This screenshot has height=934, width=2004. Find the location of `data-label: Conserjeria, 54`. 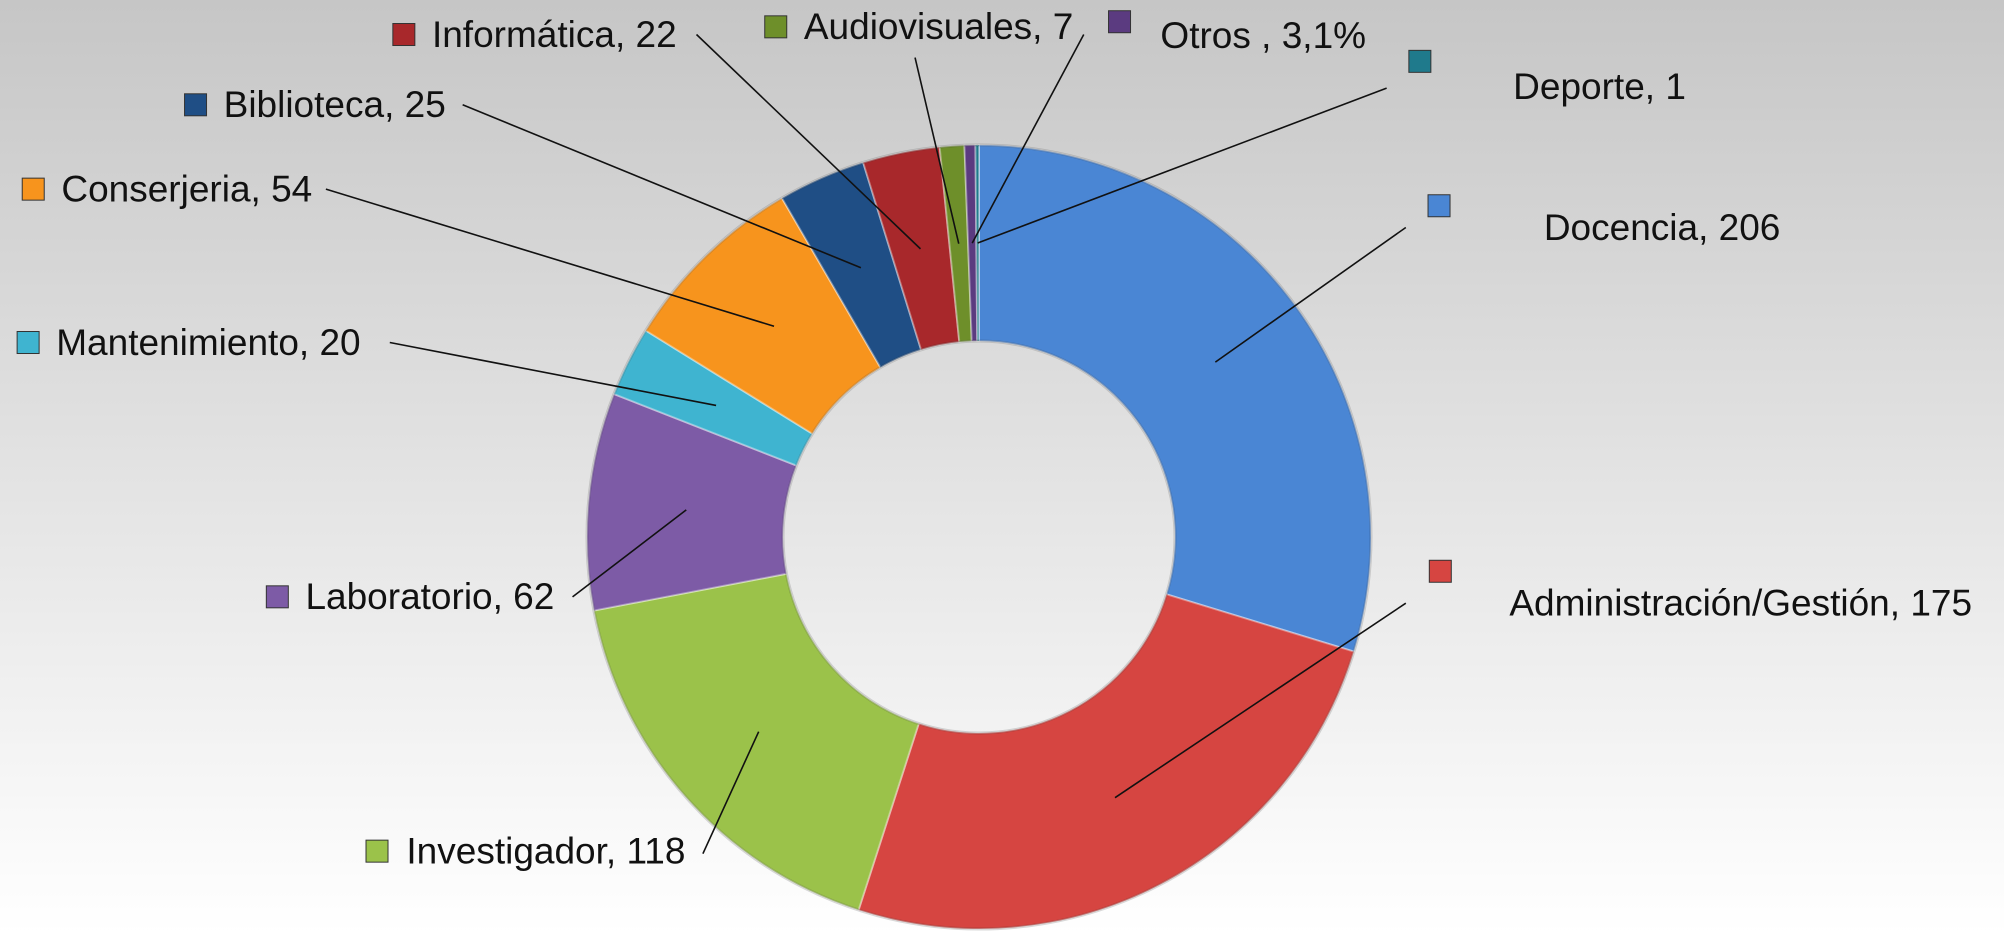

data-label: Conserjeria, 54 is located at coordinates (186, 188).